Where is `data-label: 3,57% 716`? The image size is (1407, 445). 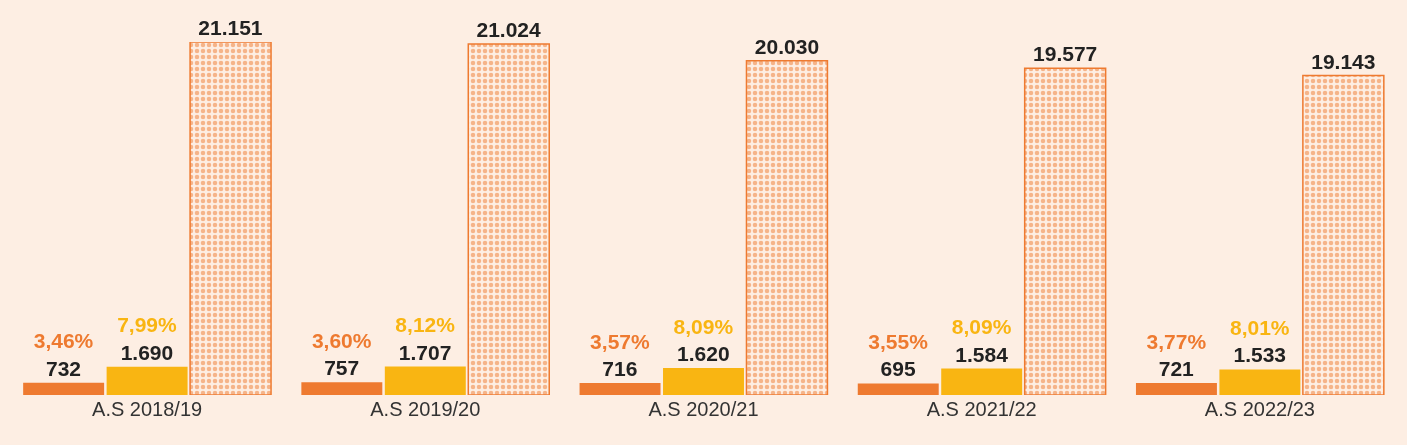 data-label: 3,57% 716 is located at coordinates (620, 355).